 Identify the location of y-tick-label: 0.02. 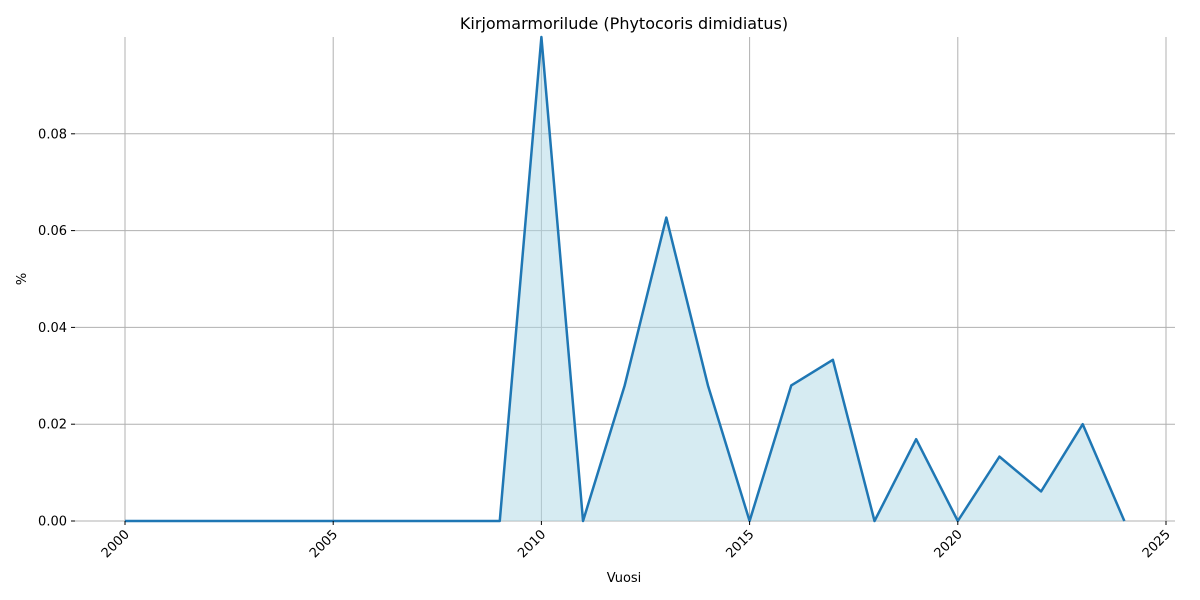
(52, 425).